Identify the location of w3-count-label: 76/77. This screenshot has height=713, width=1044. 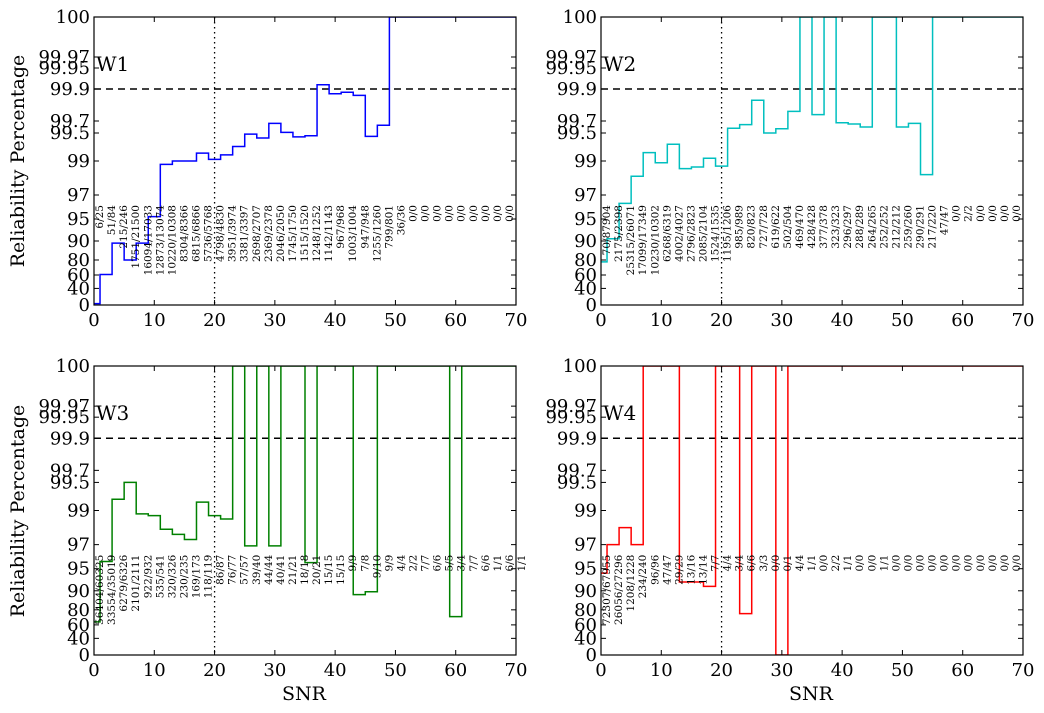
(233, 570).